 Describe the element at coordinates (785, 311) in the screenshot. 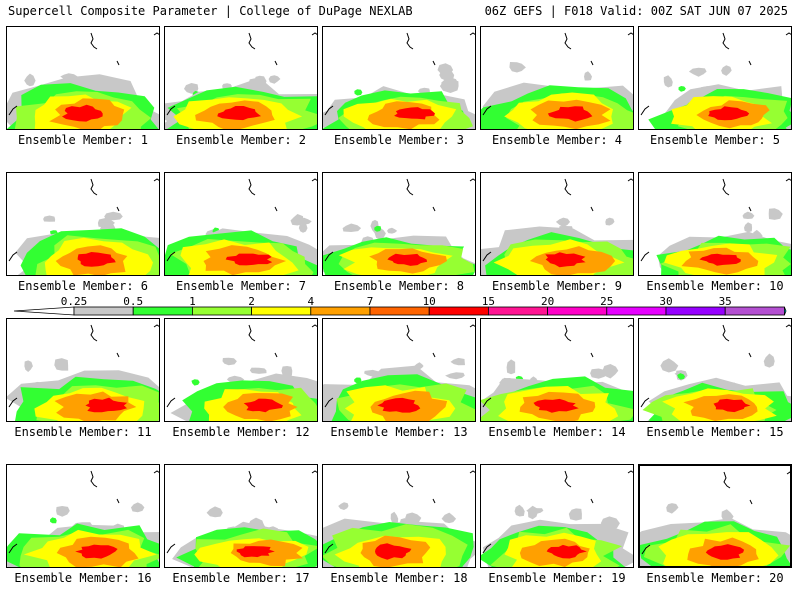

I see `legend-arrow-high` at that location.